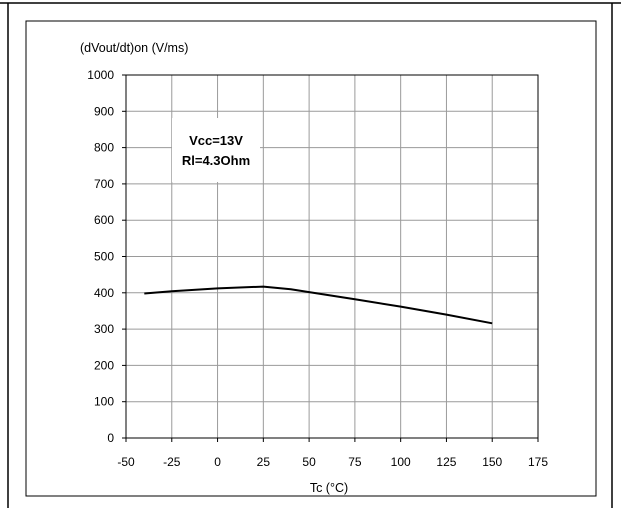 The width and height of the screenshot is (621, 508). What do you see at coordinates (100, 75) in the screenshot?
I see `y-tick-label: 1000` at bounding box center [100, 75].